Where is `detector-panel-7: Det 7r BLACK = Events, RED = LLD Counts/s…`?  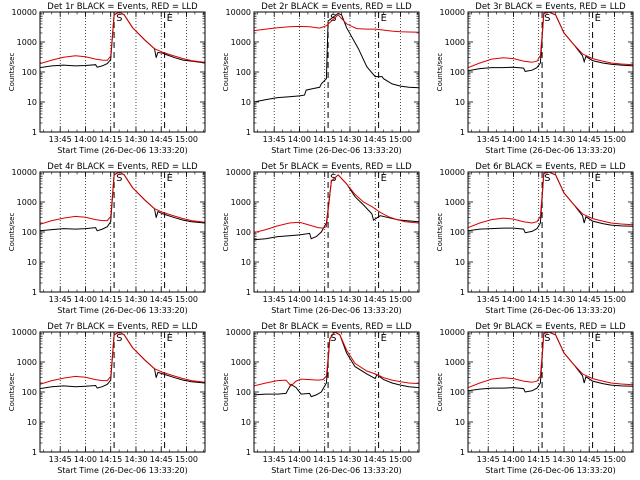
detector-panel-7: Det 7r BLACK = Events, RED = LLD Counts/s… is located at coordinates (107, 398).